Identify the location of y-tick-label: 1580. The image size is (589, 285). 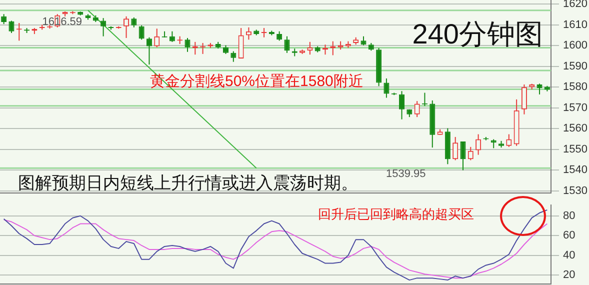
(575, 87).